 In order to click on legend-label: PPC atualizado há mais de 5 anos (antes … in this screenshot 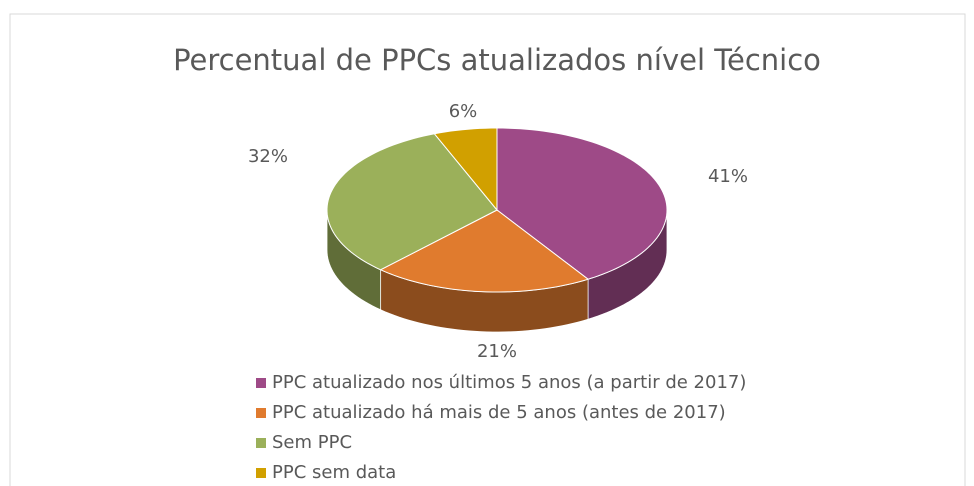, I will do `click(499, 412)`.